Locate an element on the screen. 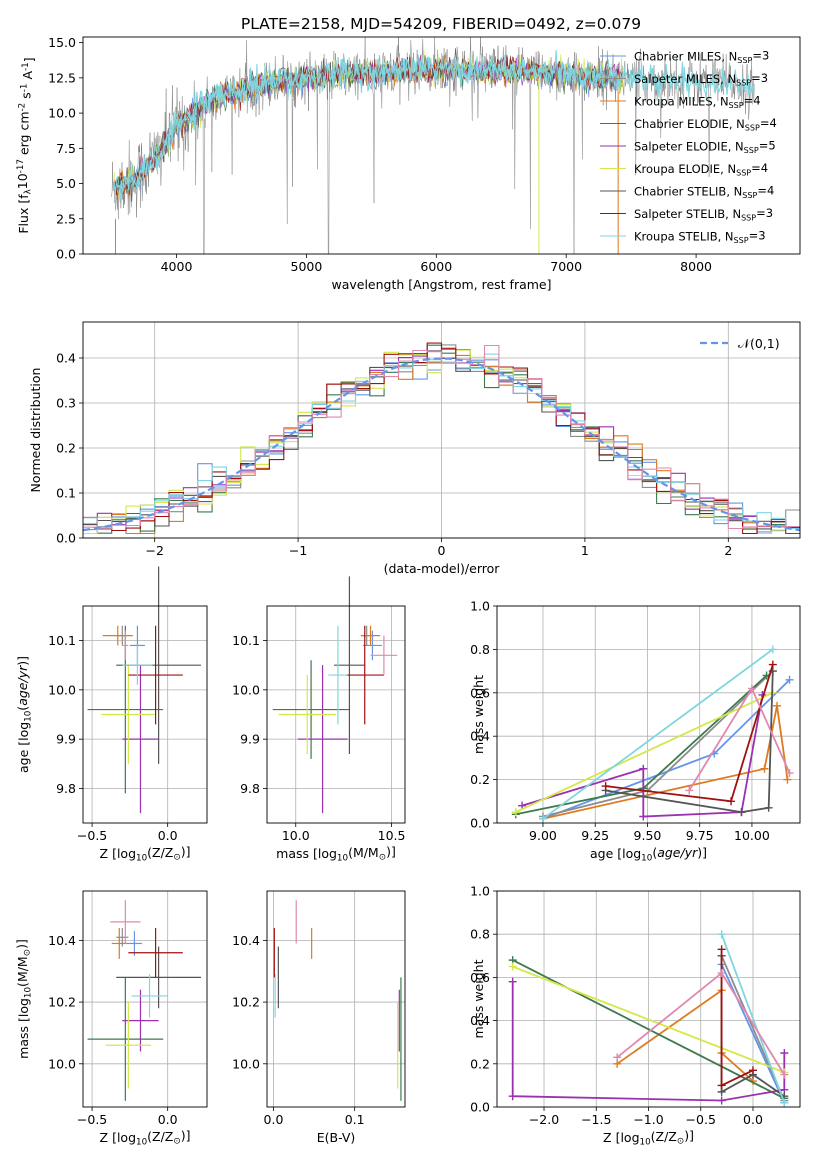 The image size is (819, 1170). text-span: =4 is located at coordinates (752, 100).